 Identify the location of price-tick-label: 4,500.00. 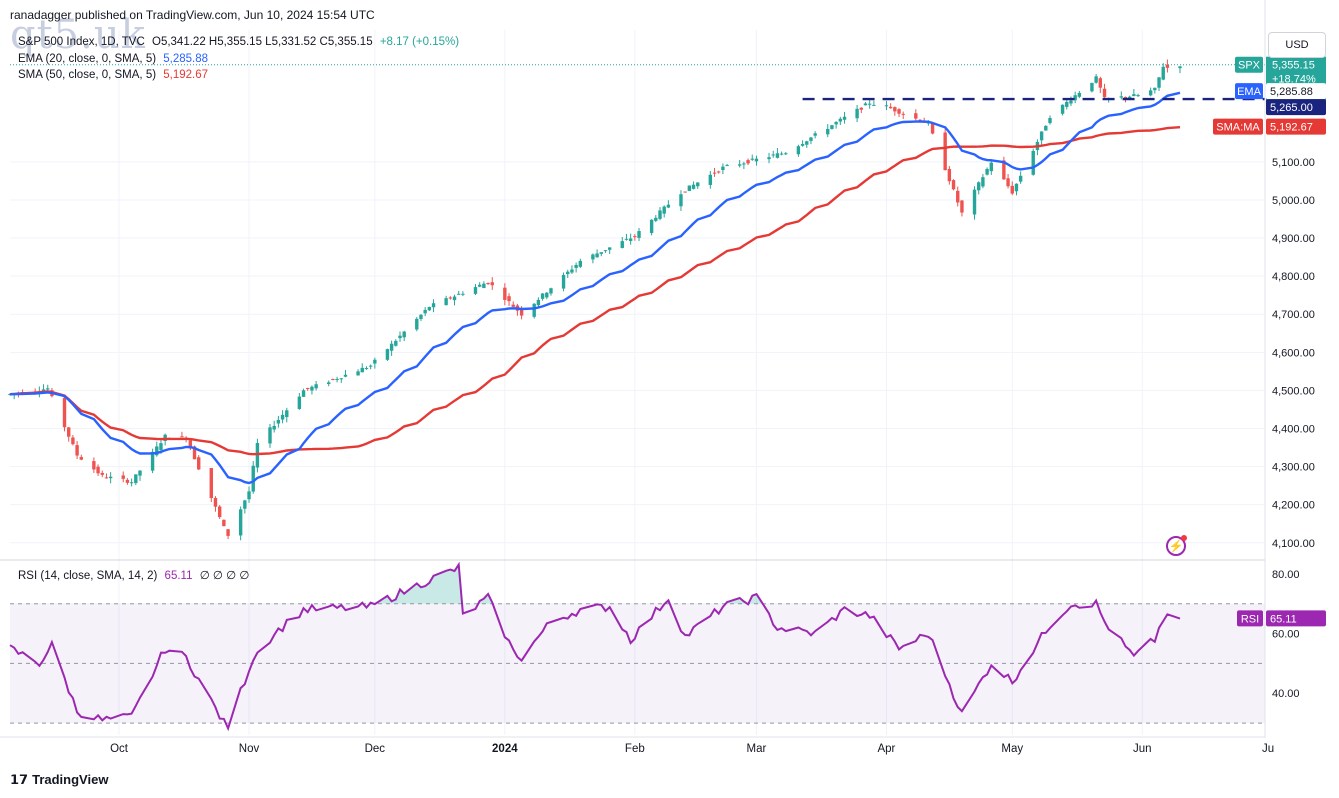
(1293, 391).